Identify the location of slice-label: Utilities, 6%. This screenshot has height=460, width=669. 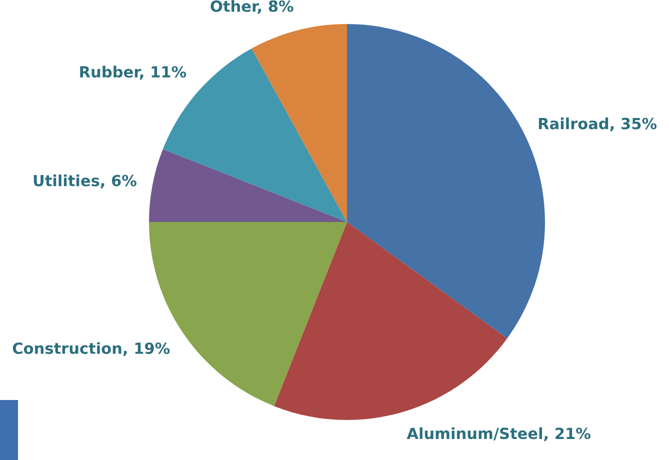
(85, 181).